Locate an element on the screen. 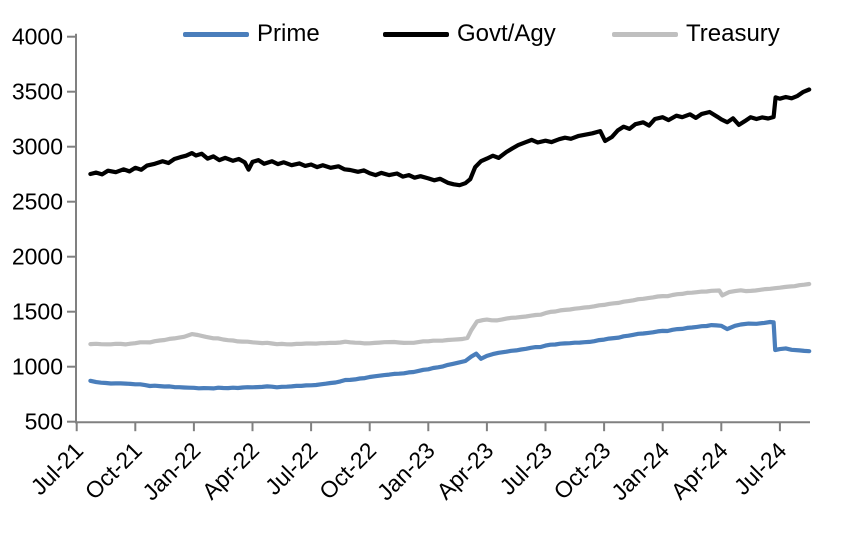 The width and height of the screenshot is (852, 538). legend-label: Prime is located at coordinates (288, 33).